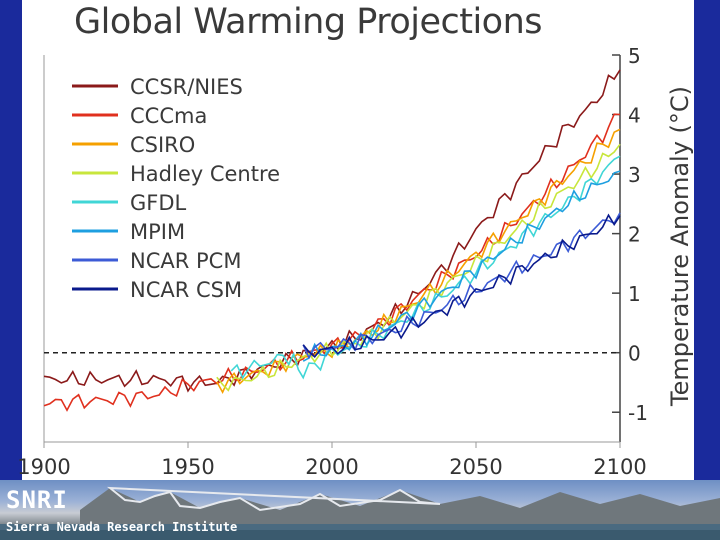 This screenshot has height=540, width=720. Describe the element at coordinates (158, 203) in the screenshot. I see `legend-label: GFDL` at that location.